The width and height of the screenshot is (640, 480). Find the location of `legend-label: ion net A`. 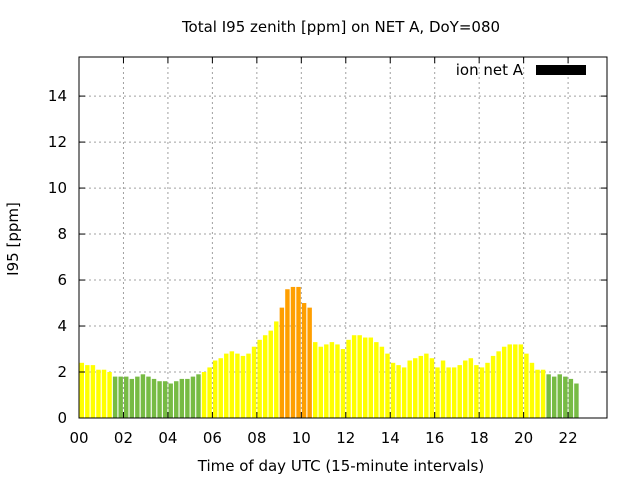

legend-label: ion net A is located at coordinates (490, 70).